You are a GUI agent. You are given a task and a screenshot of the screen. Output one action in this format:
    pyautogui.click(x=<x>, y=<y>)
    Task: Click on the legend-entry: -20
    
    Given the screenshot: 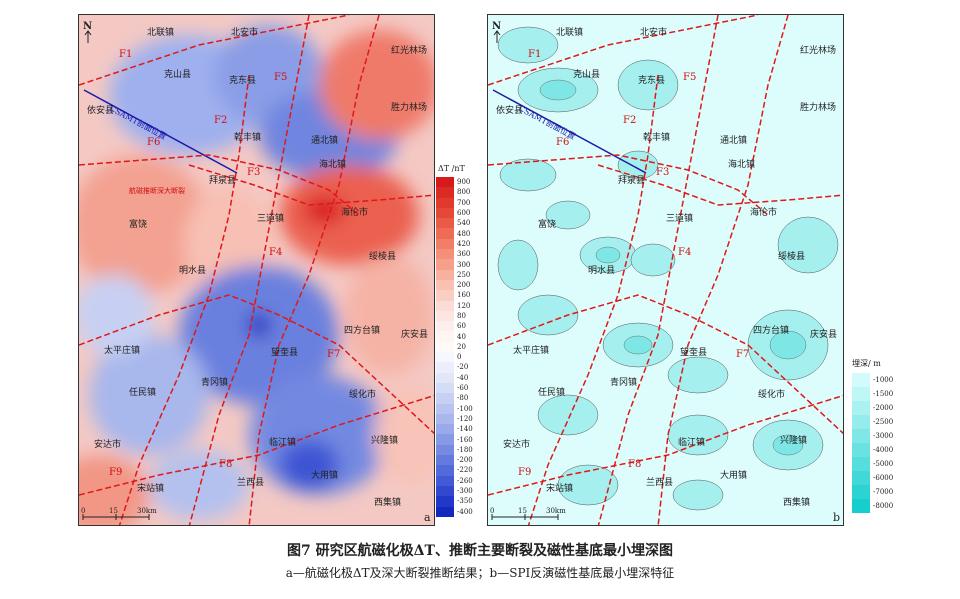 What is the action you would take?
    pyautogui.click(x=454, y=367)
    